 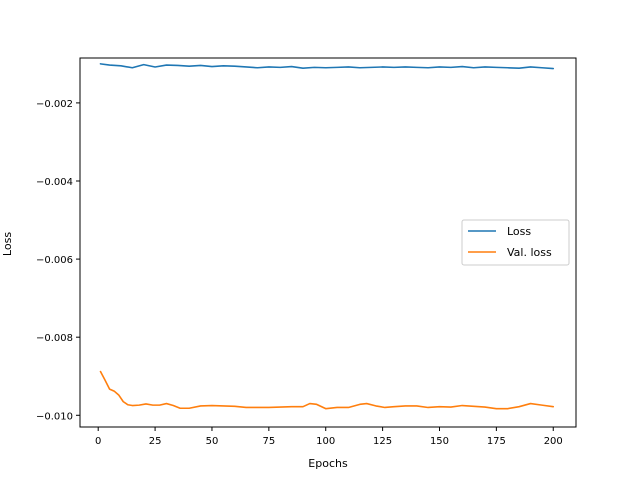 I want to click on x-axis: 0 25 50 75 100 125 150 175 200, so click(x=329, y=437).